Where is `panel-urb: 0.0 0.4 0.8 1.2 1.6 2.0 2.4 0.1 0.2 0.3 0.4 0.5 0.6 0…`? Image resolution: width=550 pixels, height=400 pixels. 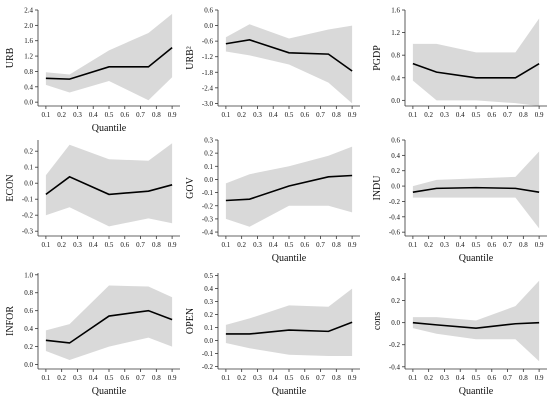 panel-urb: 0.0 0.4 0.8 1.2 1.6 2.0 2.4 0.1 0.2 0.3 0.4 0.5 0.6 0… is located at coordinates (92, 70).